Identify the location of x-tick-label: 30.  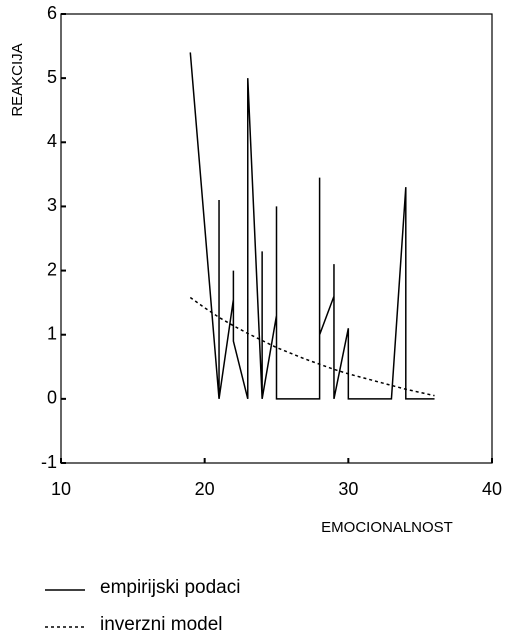
(348, 489).